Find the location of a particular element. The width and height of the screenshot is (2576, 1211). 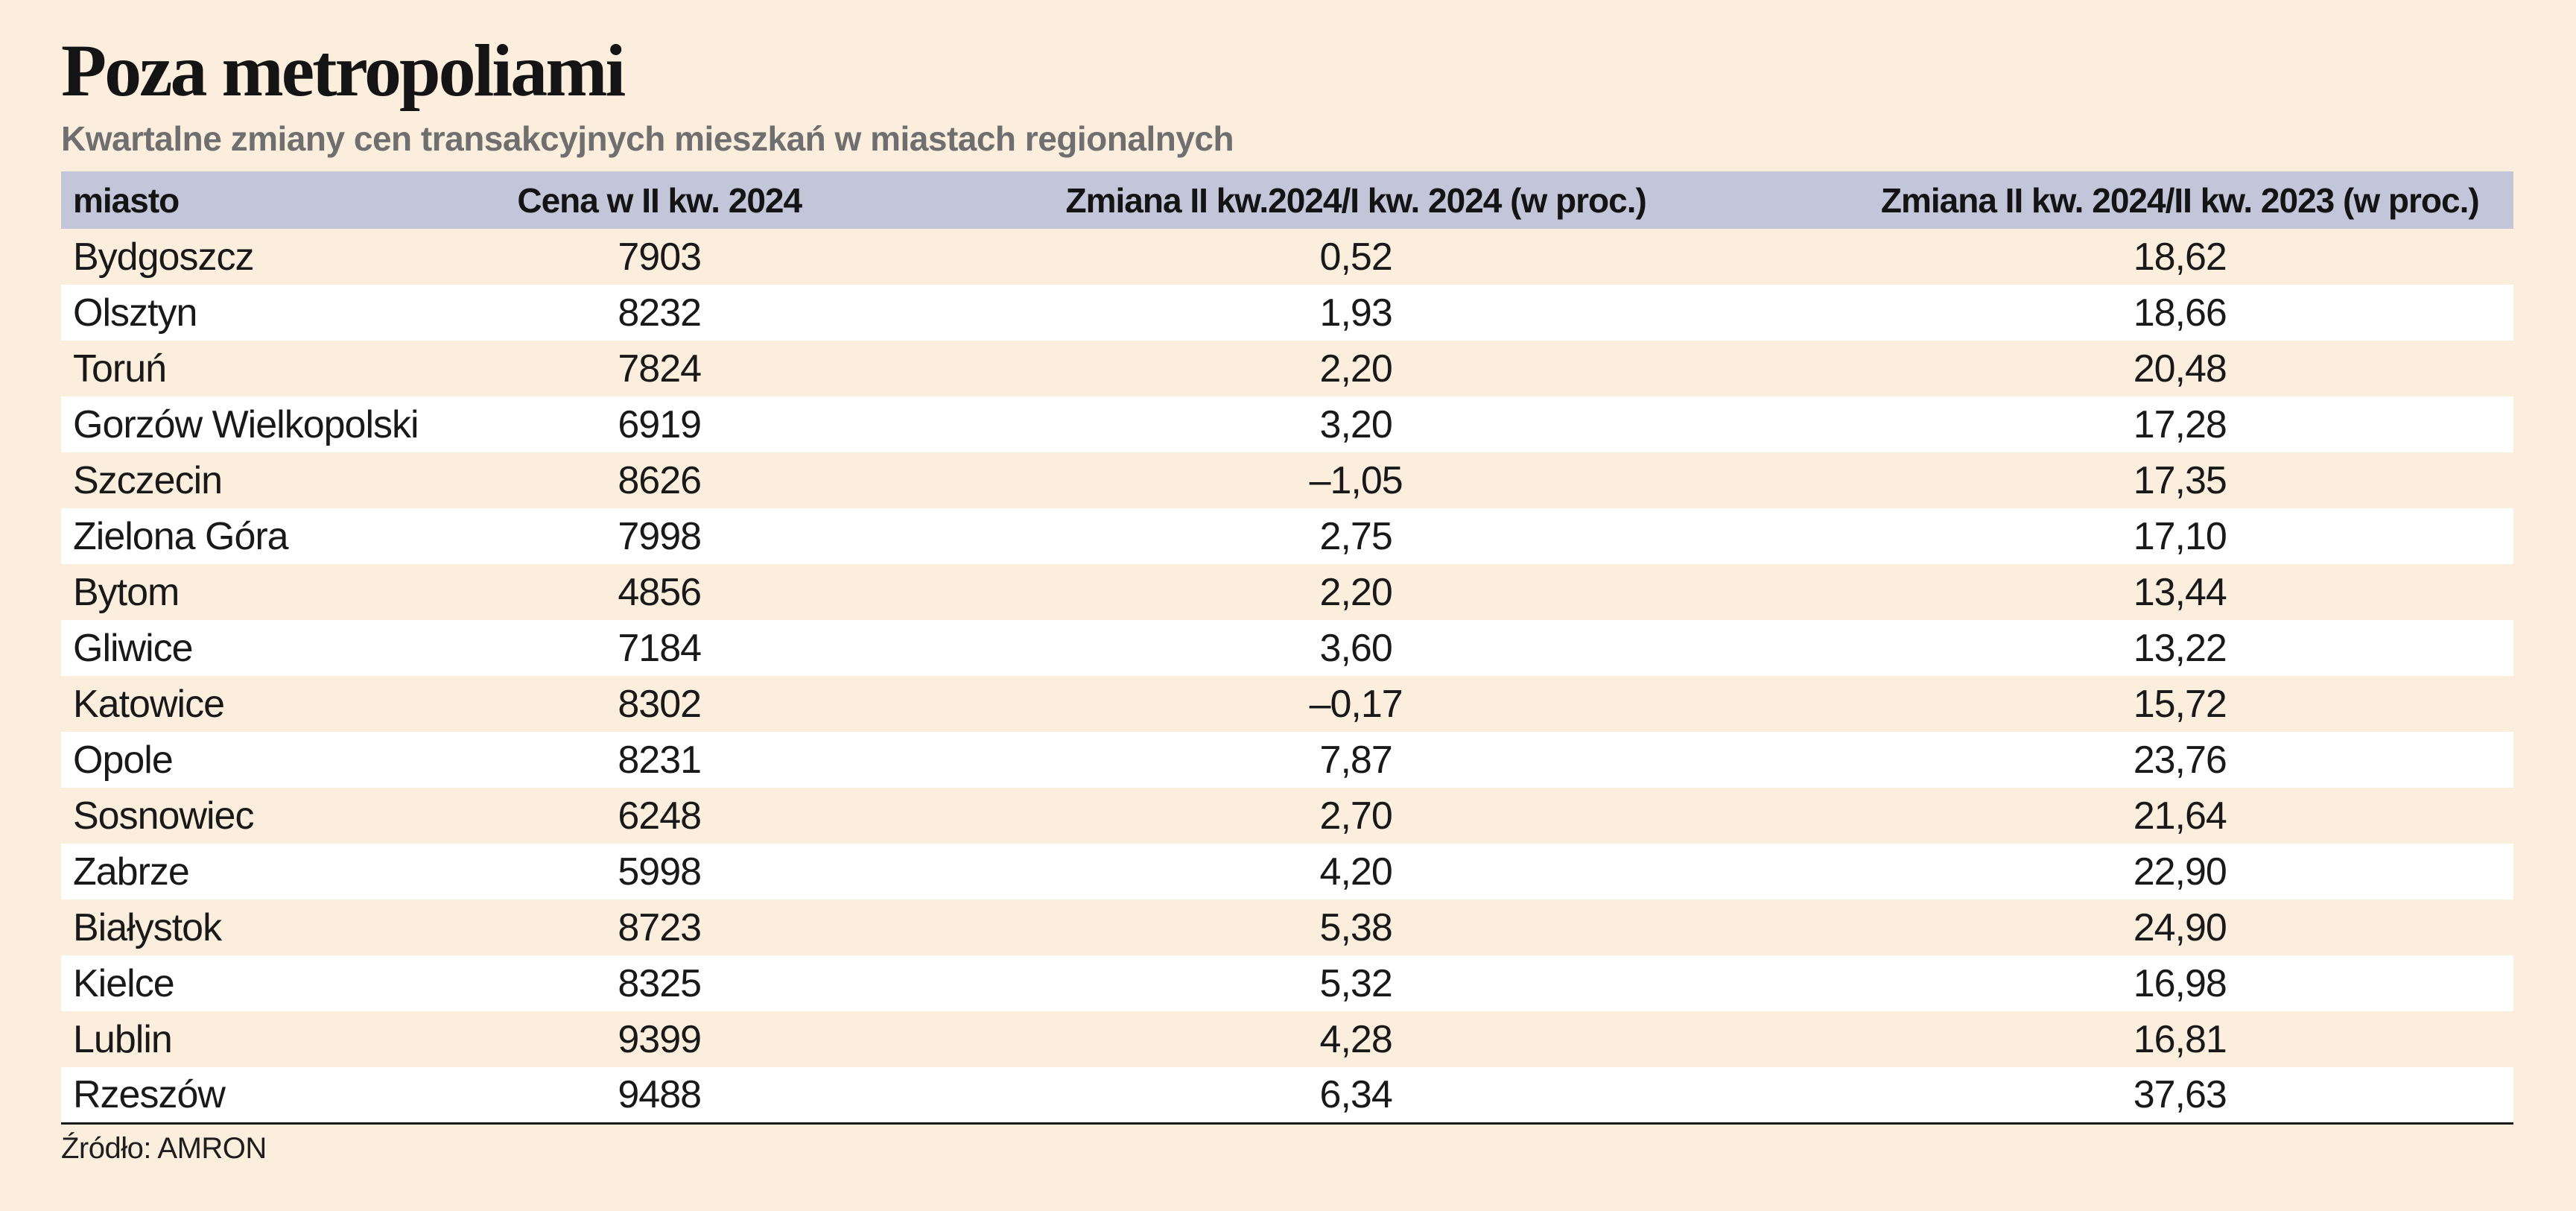

city-cell: Sosnowiec is located at coordinates (164, 816).